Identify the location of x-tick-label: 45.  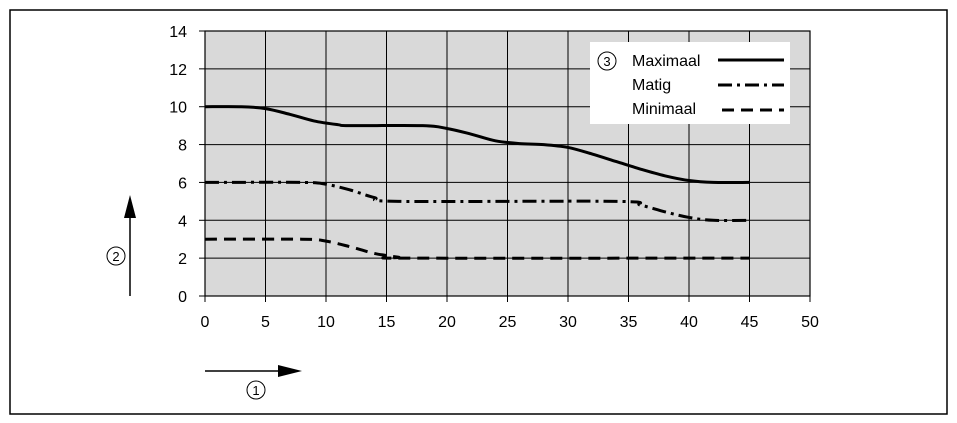
(750, 322).